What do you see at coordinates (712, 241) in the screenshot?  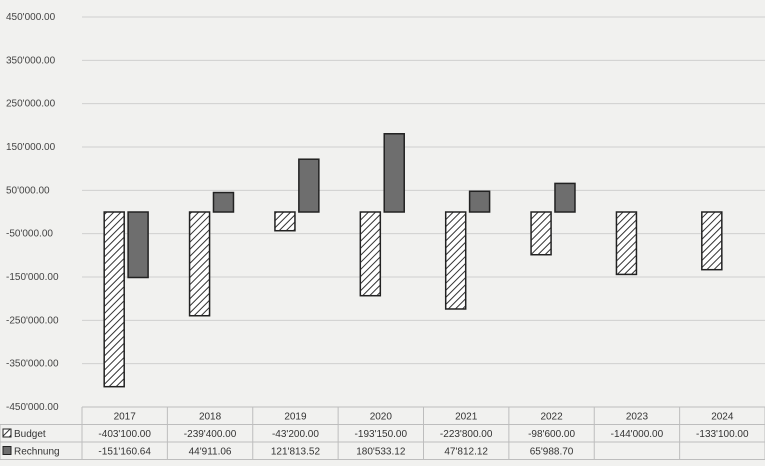 I see `bar-budget-2024` at bounding box center [712, 241].